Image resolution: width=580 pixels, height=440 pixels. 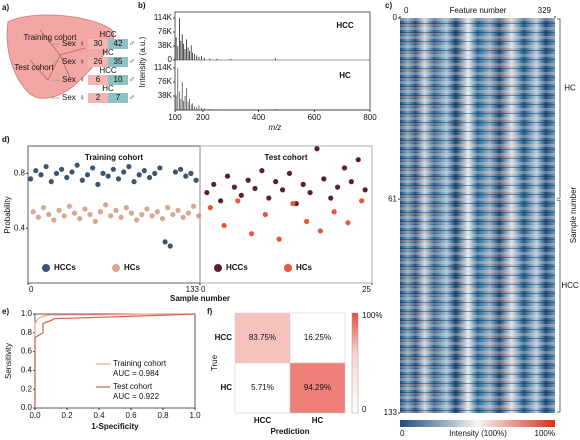 I want to click on y-tick-label: 61, so click(x=392, y=198).